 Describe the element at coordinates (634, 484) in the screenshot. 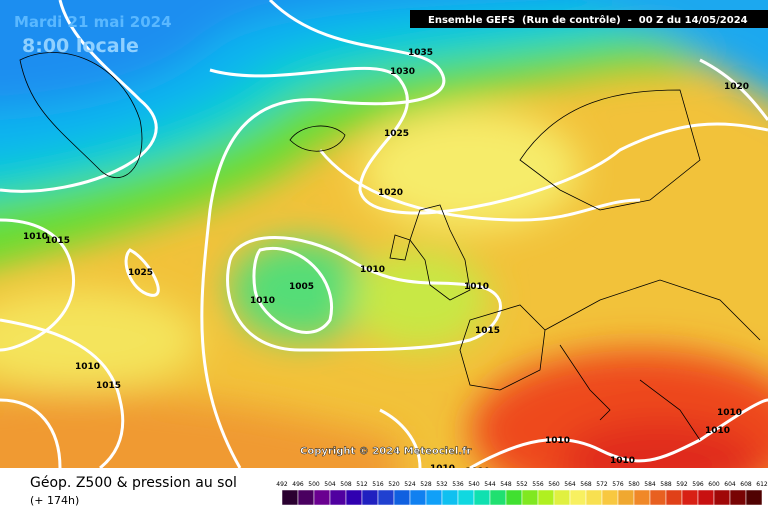

I see `scale-label: 580` at that location.